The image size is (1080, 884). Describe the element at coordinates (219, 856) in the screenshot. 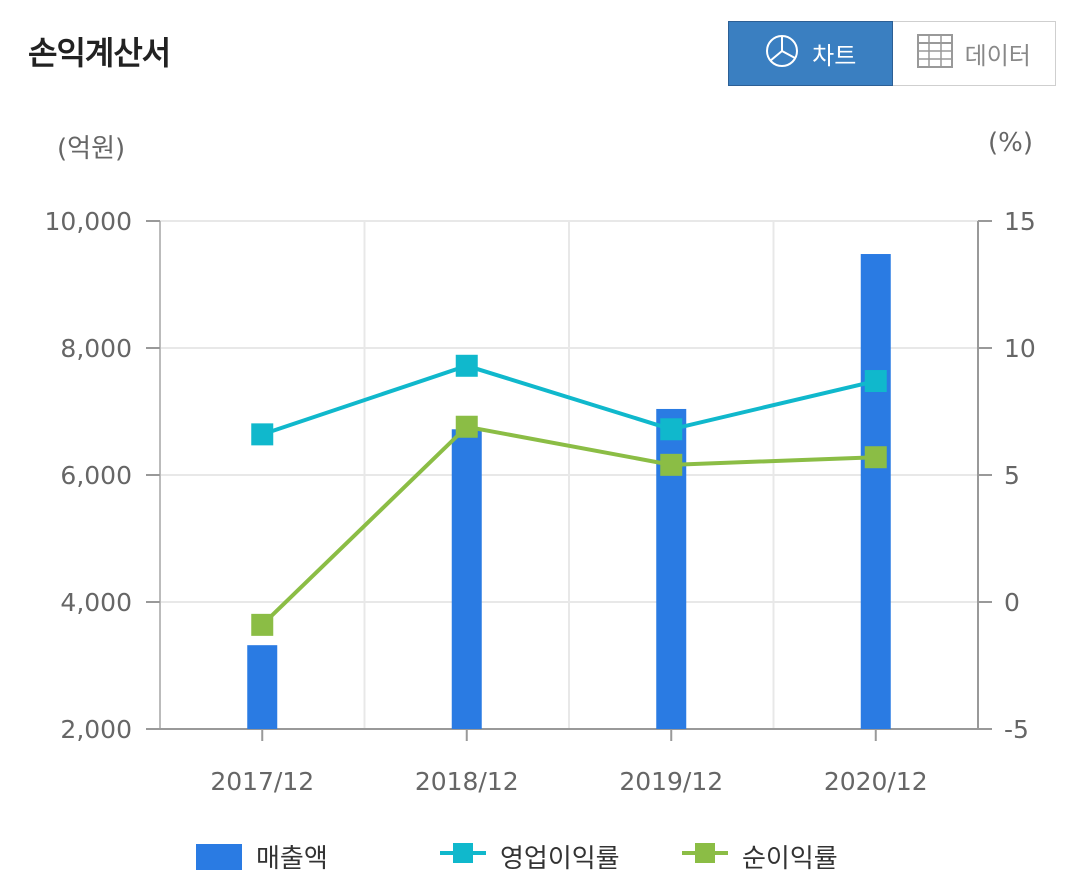

I see `legend-bar-swatch` at that location.